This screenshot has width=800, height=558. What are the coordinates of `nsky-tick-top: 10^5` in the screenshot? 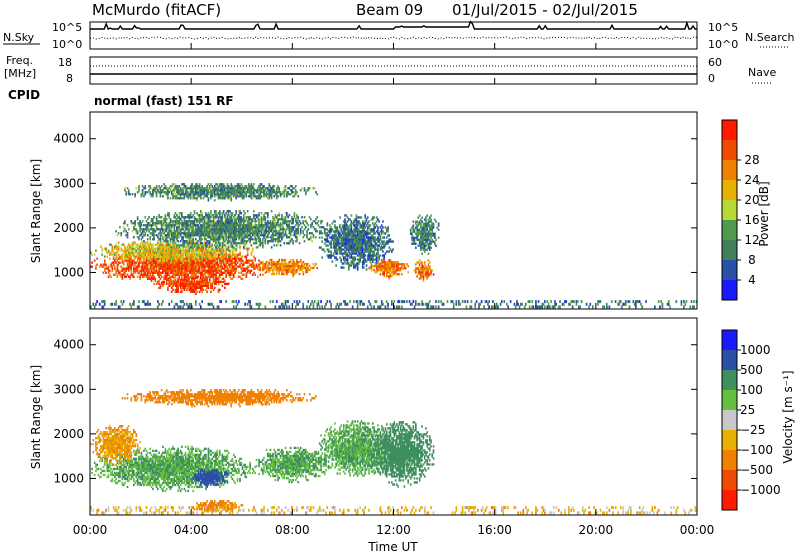 It's located at (67, 27).